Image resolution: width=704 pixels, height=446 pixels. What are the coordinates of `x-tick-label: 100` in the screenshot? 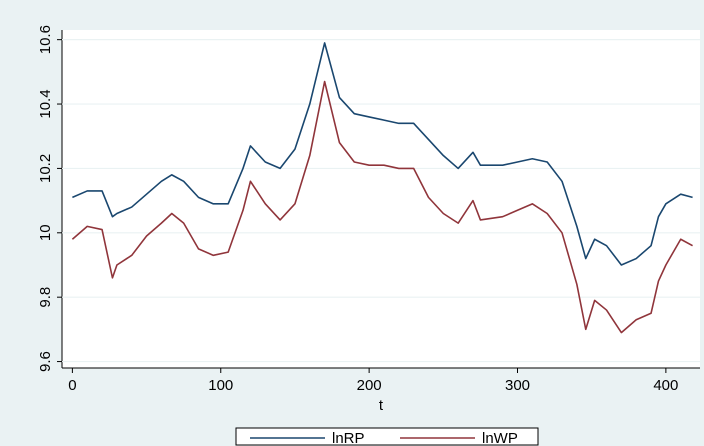 It's located at (220, 385).